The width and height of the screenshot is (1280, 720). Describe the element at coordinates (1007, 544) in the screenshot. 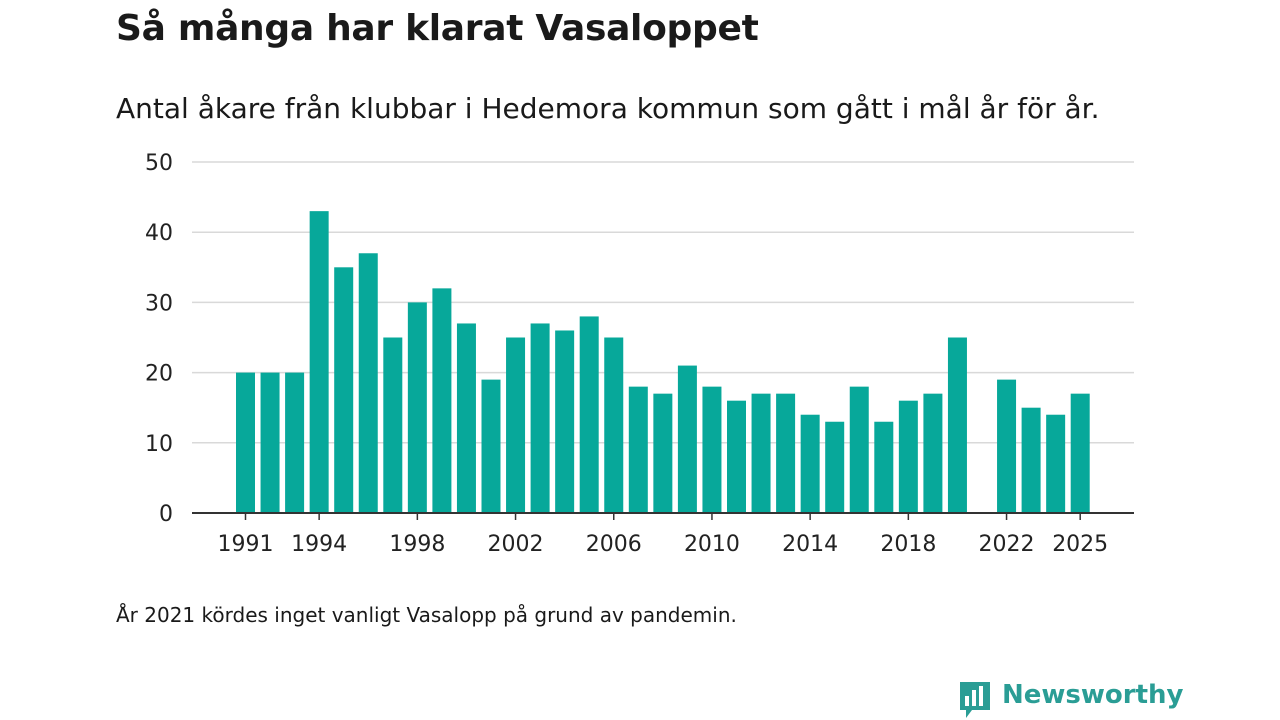

I see `x-tick-label: 2022` at that location.